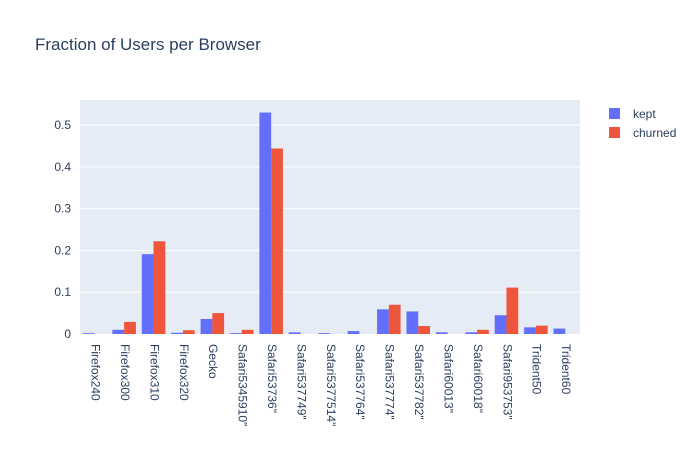 The width and height of the screenshot is (700, 450). Describe the element at coordinates (360, 382) in the screenshot. I see `x-tick-label: Safari537764"` at that location.